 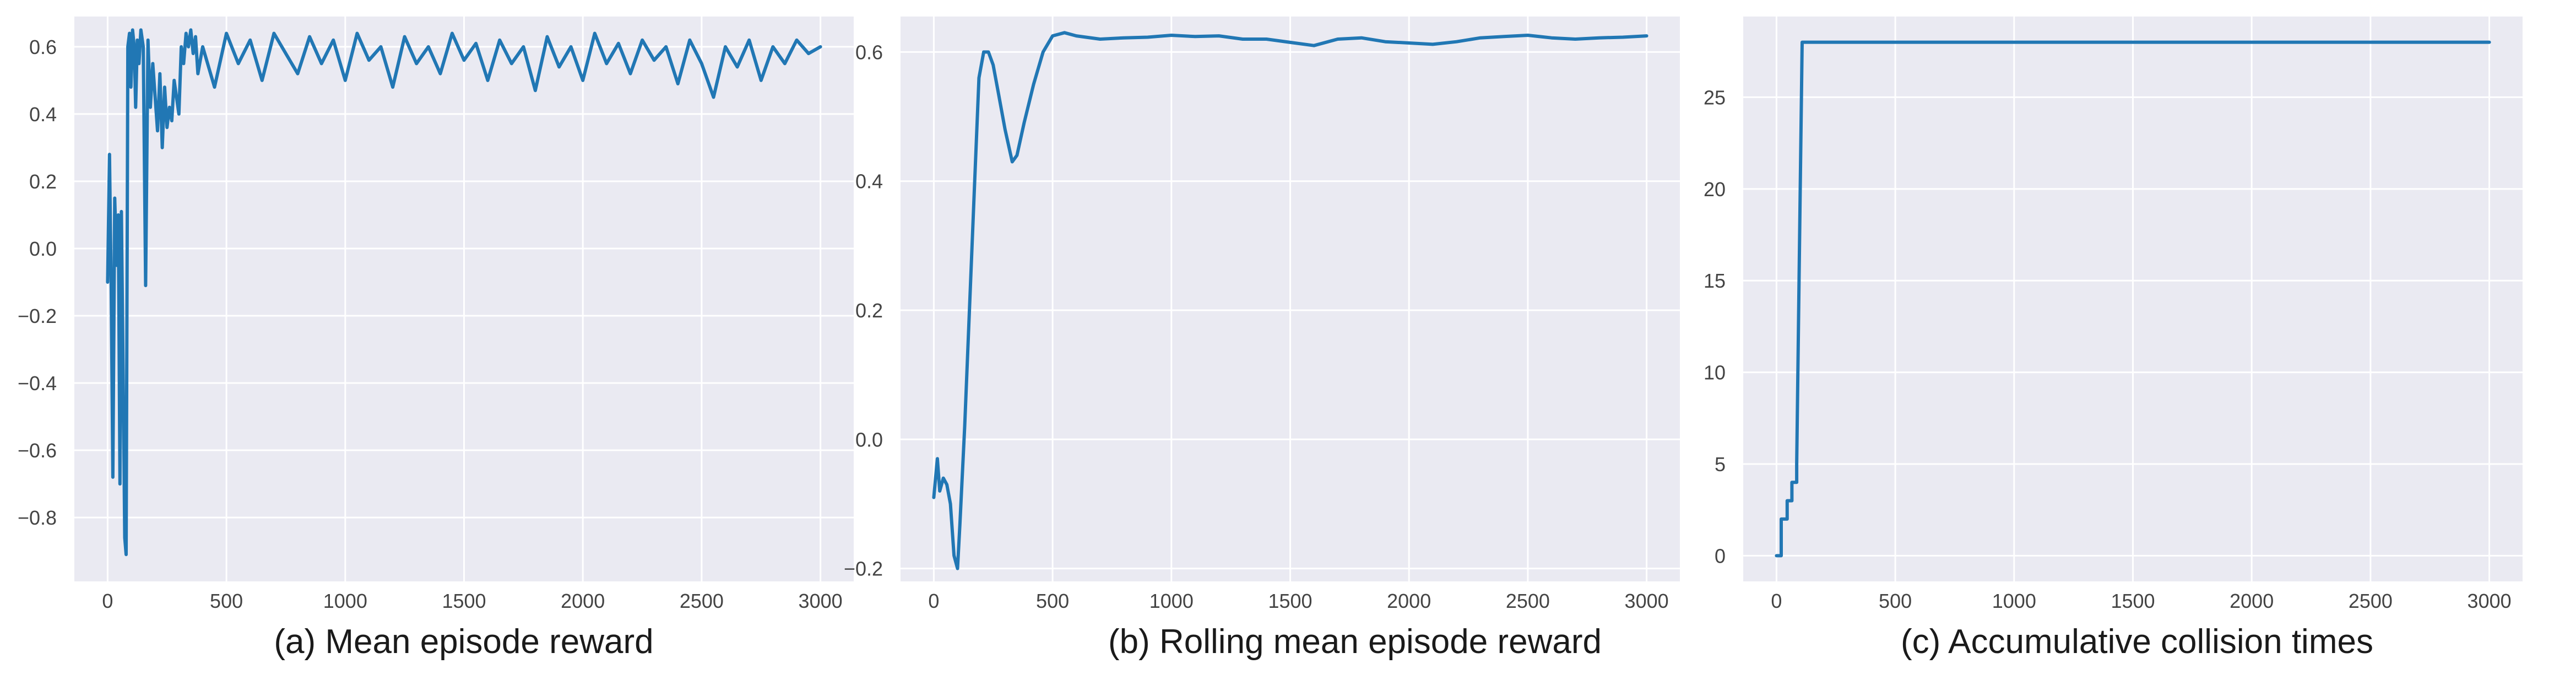 I want to click on panel-caption: (b) Rolling mean episode reward, so click(x=1355, y=642).